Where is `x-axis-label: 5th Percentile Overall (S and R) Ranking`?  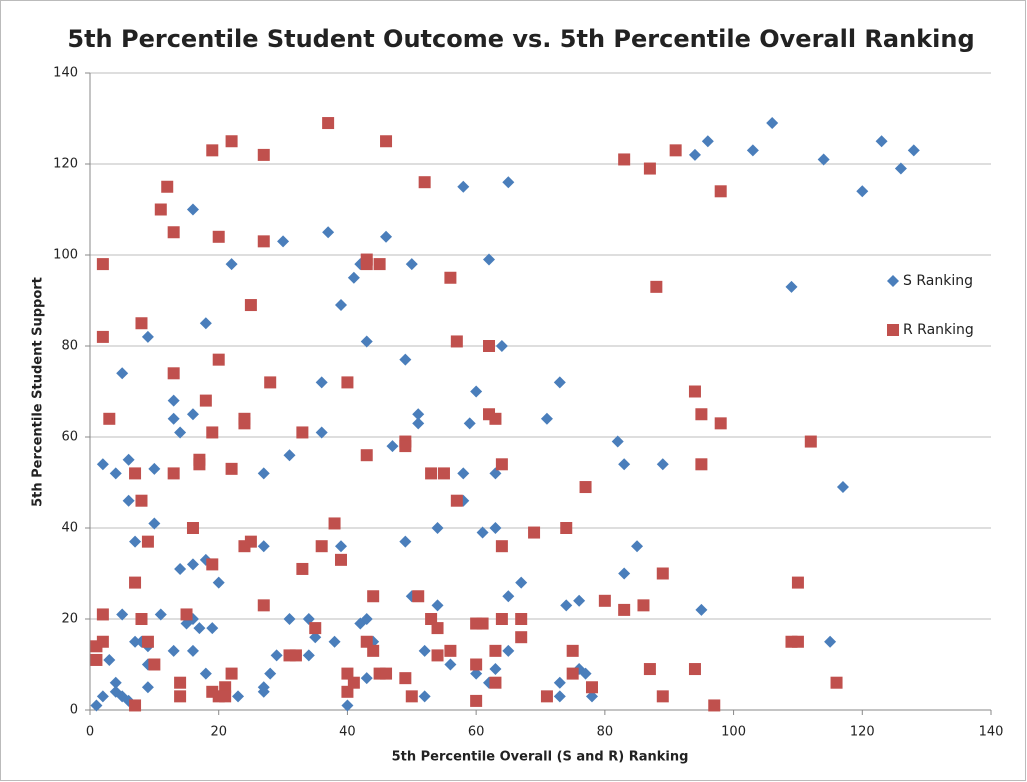
x-axis-label: 5th Percentile Overall (S and R) Ranking is located at coordinates (540, 757).